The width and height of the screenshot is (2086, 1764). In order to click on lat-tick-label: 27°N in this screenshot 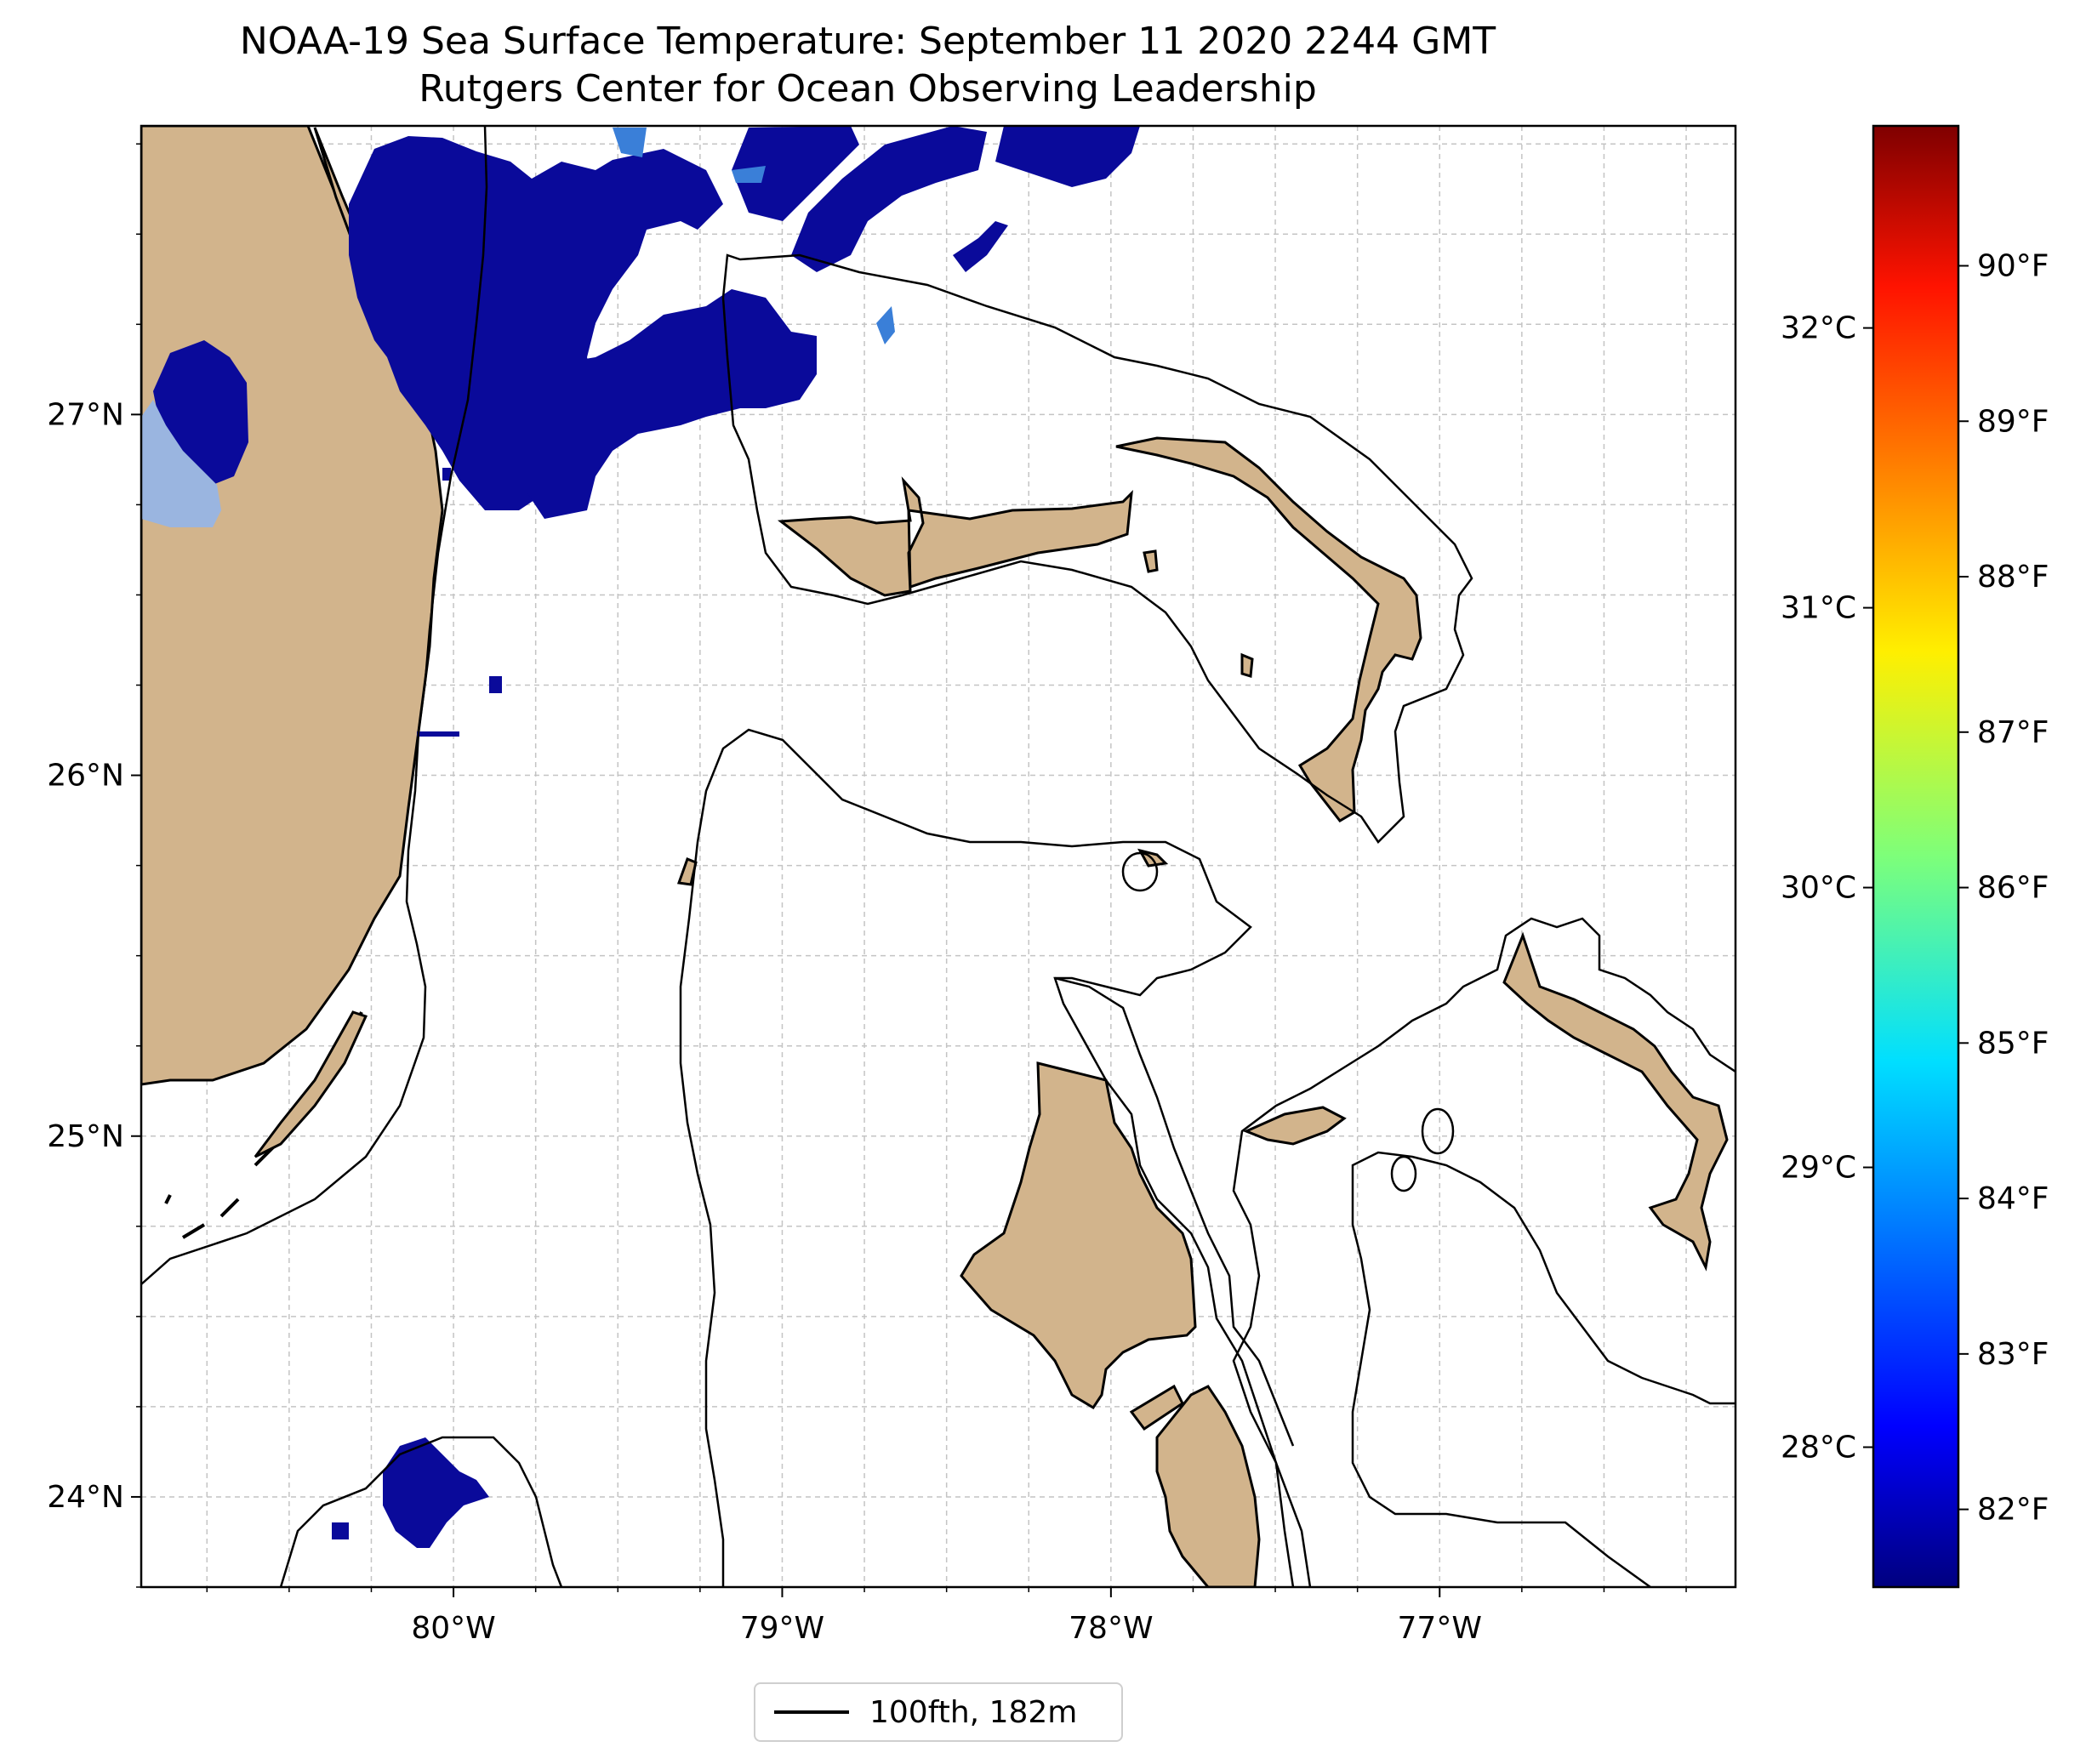, I will do `click(85, 414)`.